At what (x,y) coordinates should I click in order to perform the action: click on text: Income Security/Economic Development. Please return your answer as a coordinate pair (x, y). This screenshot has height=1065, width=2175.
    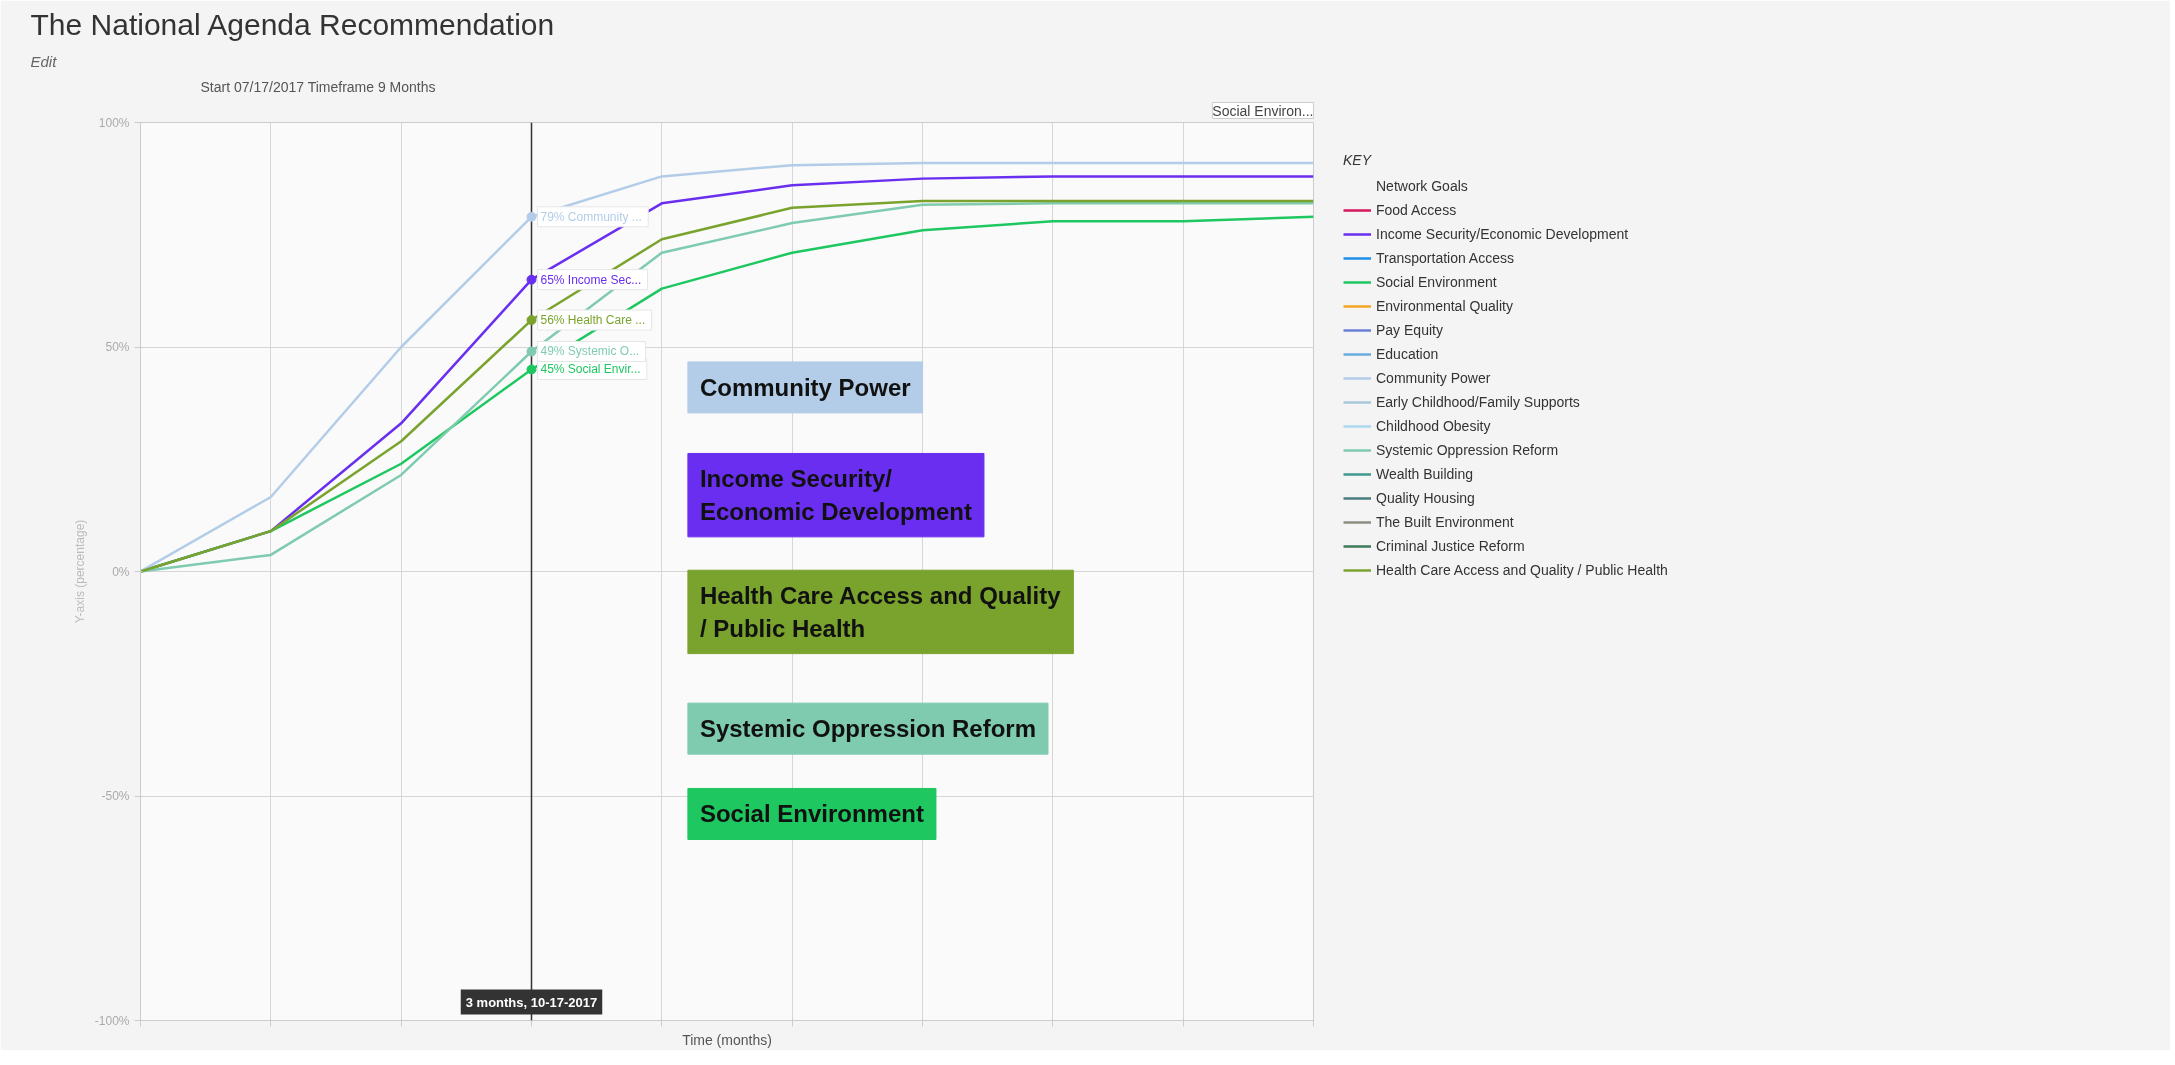
    Looking at the image, I should click on (835, 495).